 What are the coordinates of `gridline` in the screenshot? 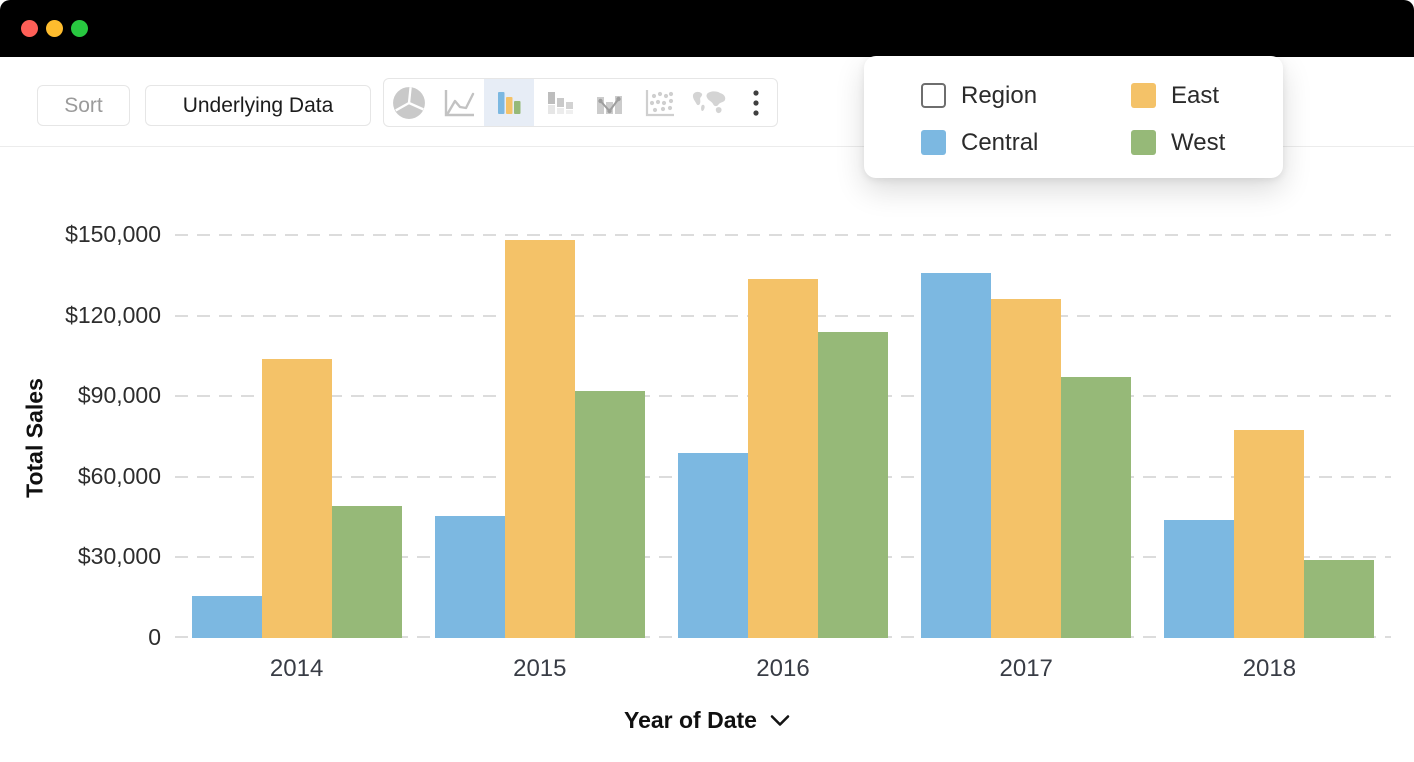 It's located at (783, 235).